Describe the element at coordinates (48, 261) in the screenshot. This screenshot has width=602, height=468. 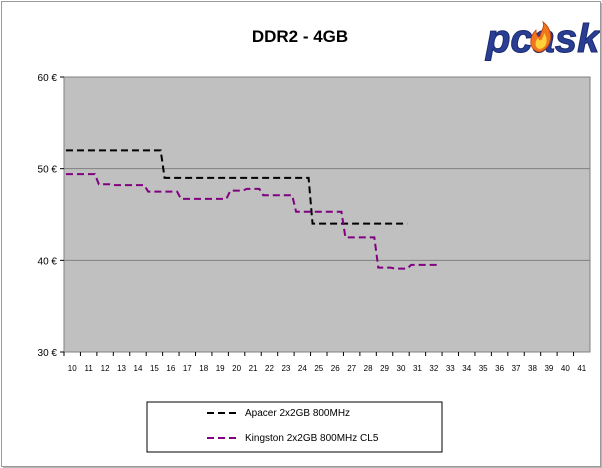
I see `y-tick-label: 40 €` at that location.